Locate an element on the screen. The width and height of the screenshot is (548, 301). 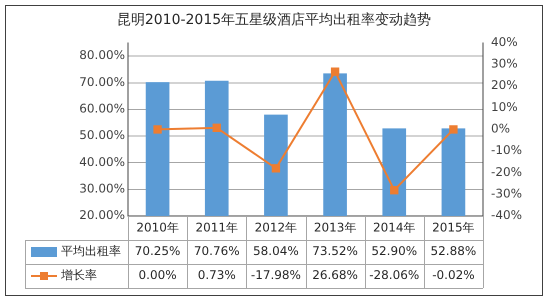
y2-tick-label: 30% is located at coordinates (504, 63).